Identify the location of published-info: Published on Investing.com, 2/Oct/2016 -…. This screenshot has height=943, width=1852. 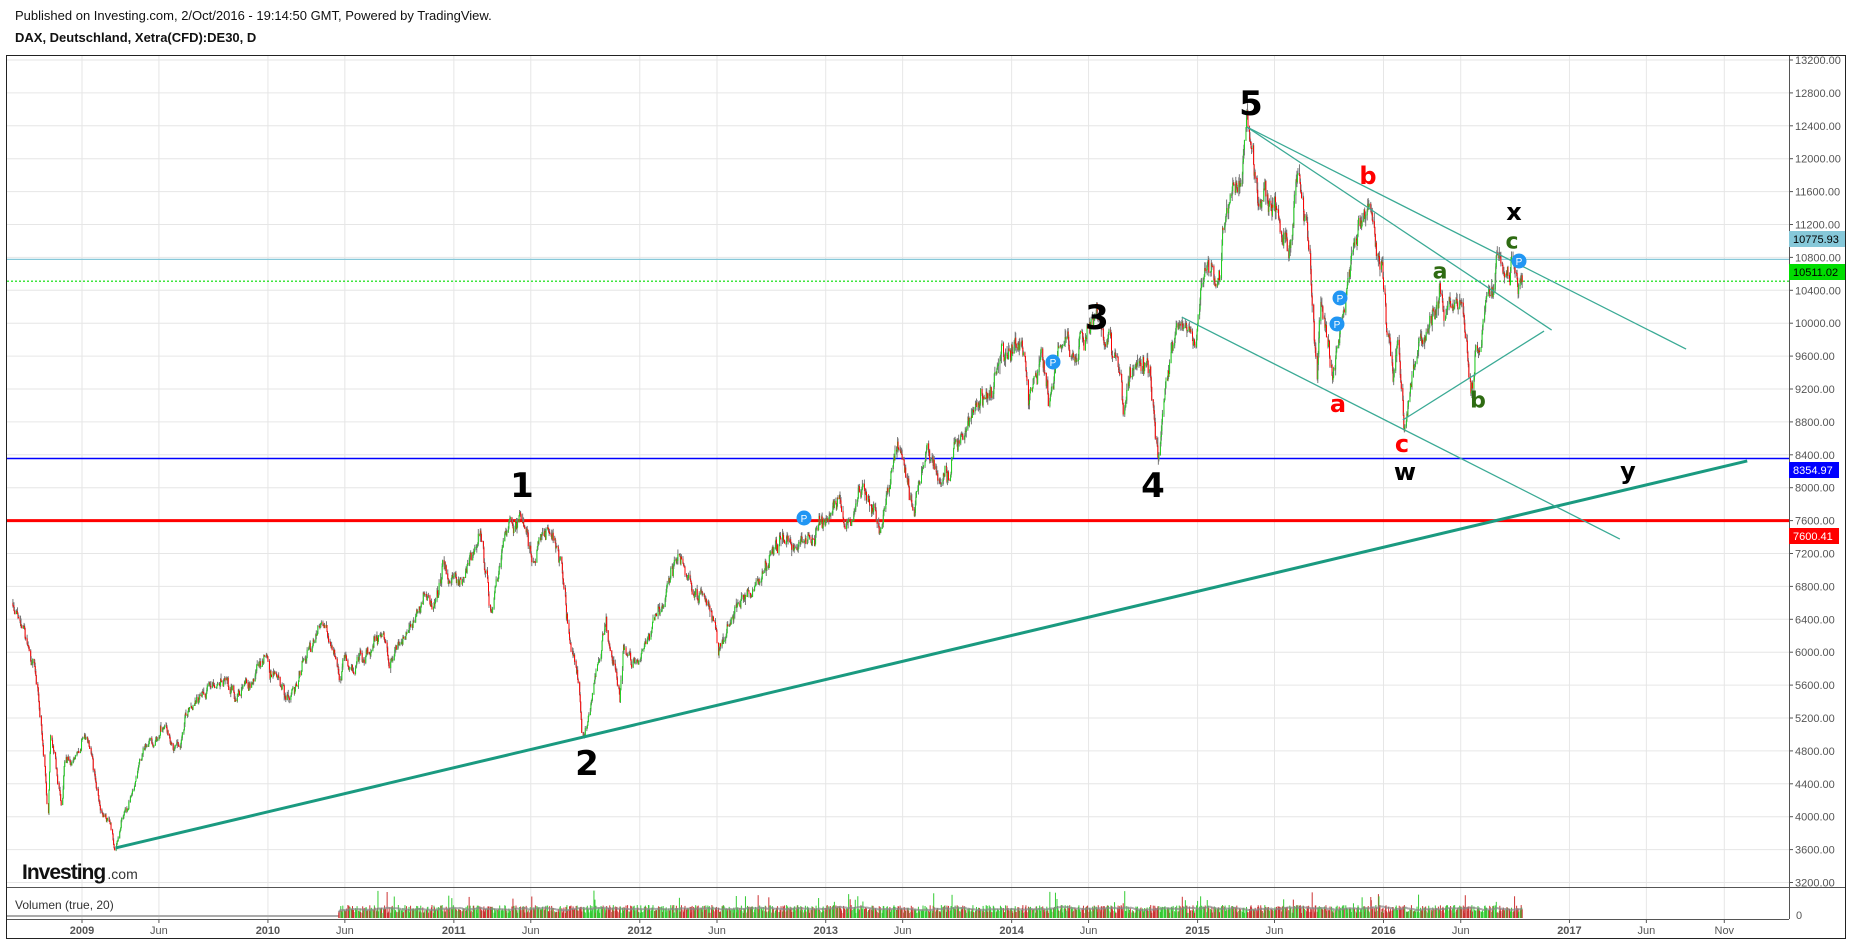
(253, 15).